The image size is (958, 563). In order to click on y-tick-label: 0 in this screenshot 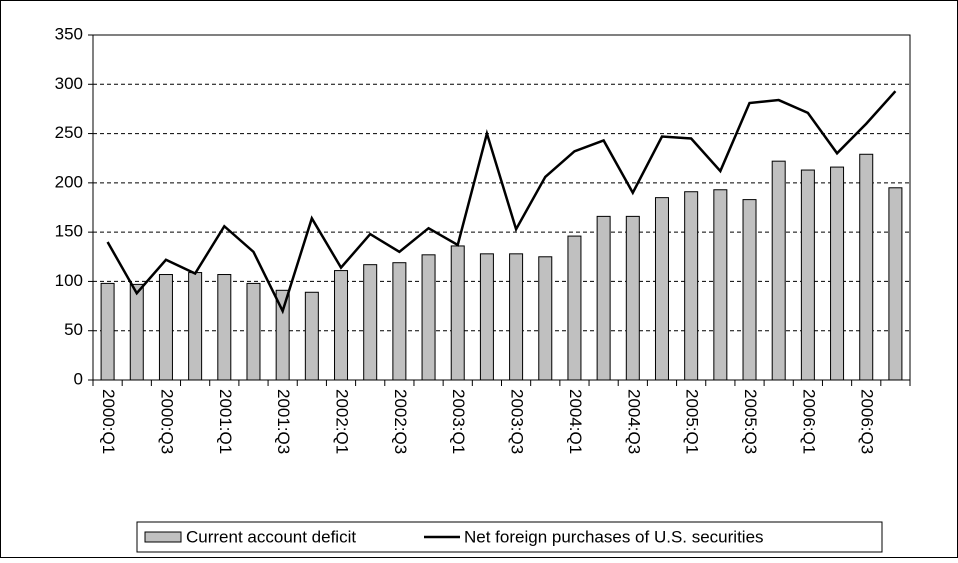, I will do `click(78, 378)`.